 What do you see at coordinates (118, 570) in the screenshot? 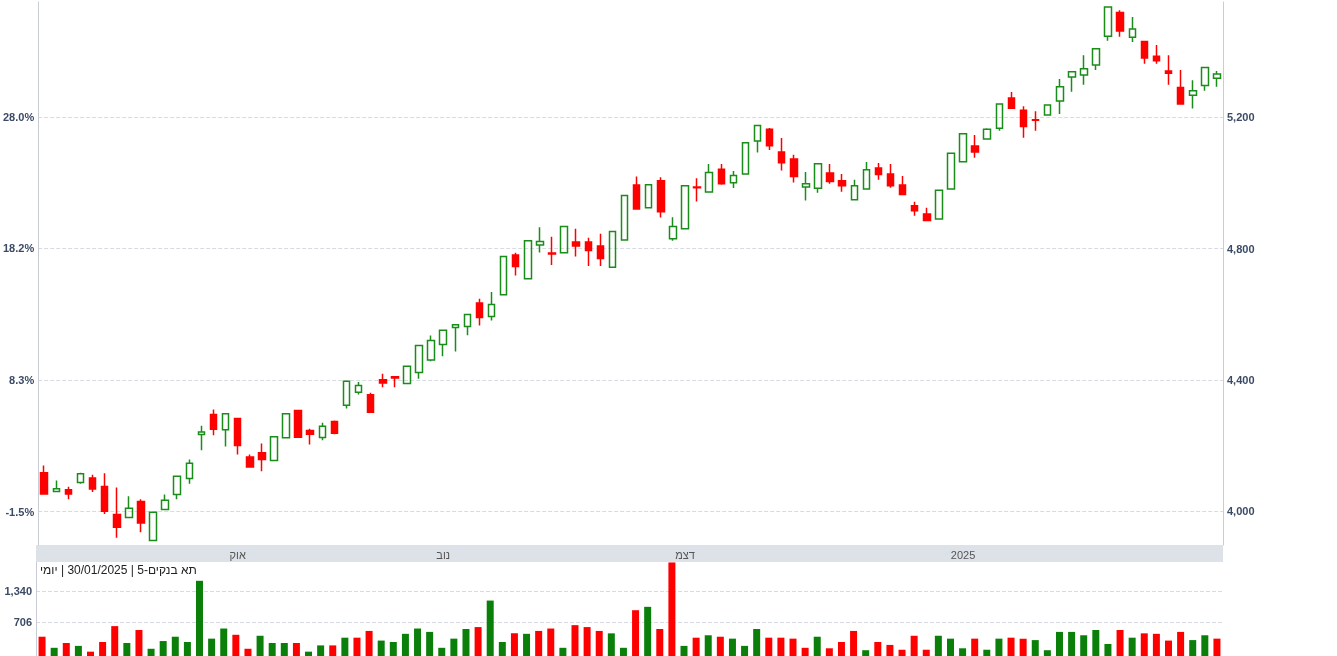
I see `annotation: תא בנקים-5 | 30/01/2025 | יומי` at bounding box center [118, 570].